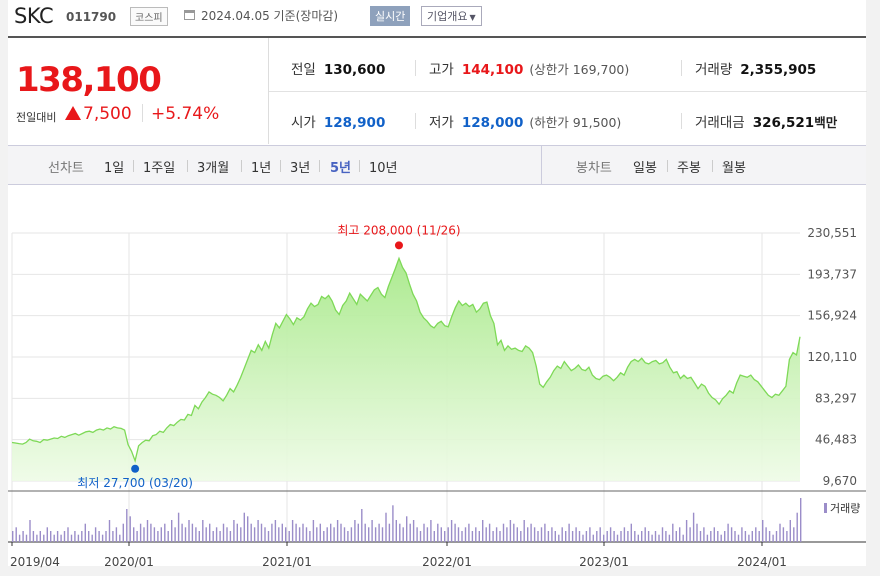 The height and width of the screenshot is (576, 880). Describe the element at coordinates (472, 17) in the screenshot. I see `chevron-down-icon: ▼` at that location.